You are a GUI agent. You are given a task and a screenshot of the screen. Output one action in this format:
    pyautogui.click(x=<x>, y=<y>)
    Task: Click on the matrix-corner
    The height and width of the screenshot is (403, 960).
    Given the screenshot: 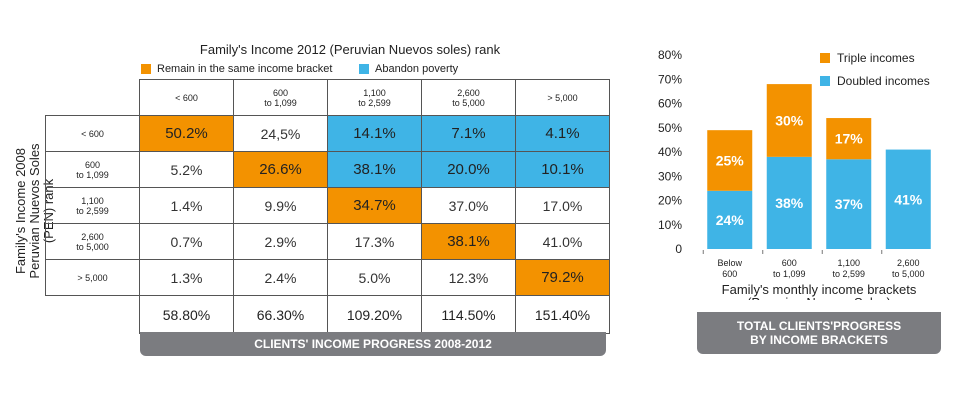 What is the action you would take?
    pyautogui.click(x=92, y=97)
    